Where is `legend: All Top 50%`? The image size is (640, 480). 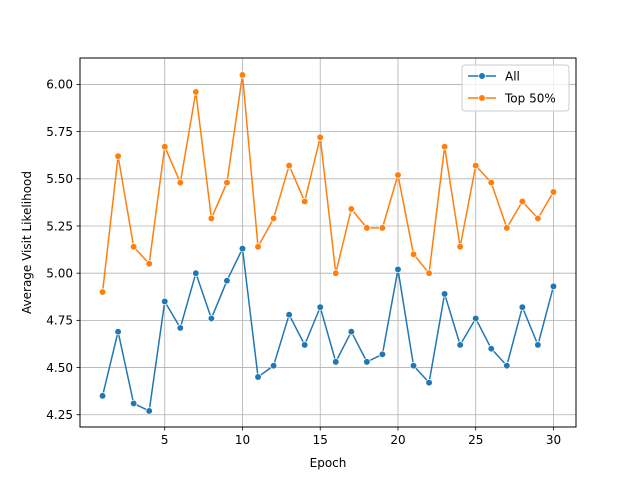
legend: All Top 50% is located at coordinates (515, 88).